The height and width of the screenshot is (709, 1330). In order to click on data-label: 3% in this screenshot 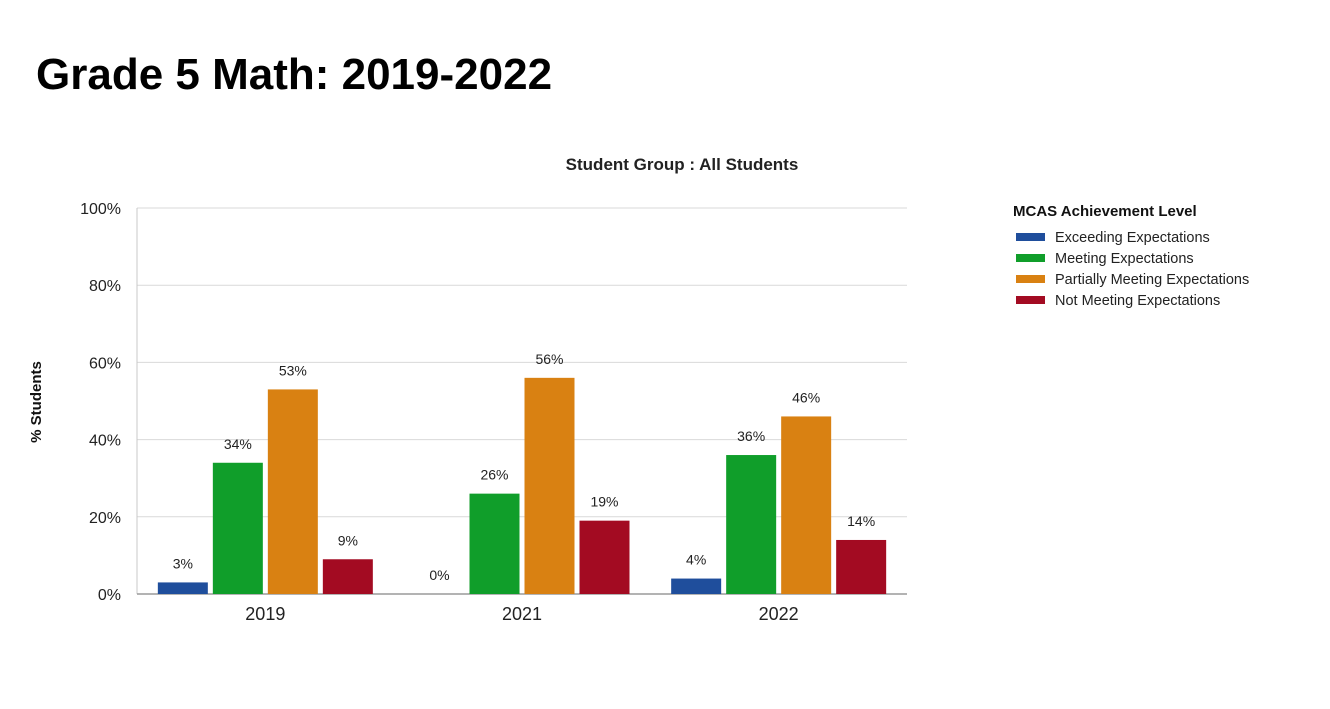, I will do `click(183, 563)`.